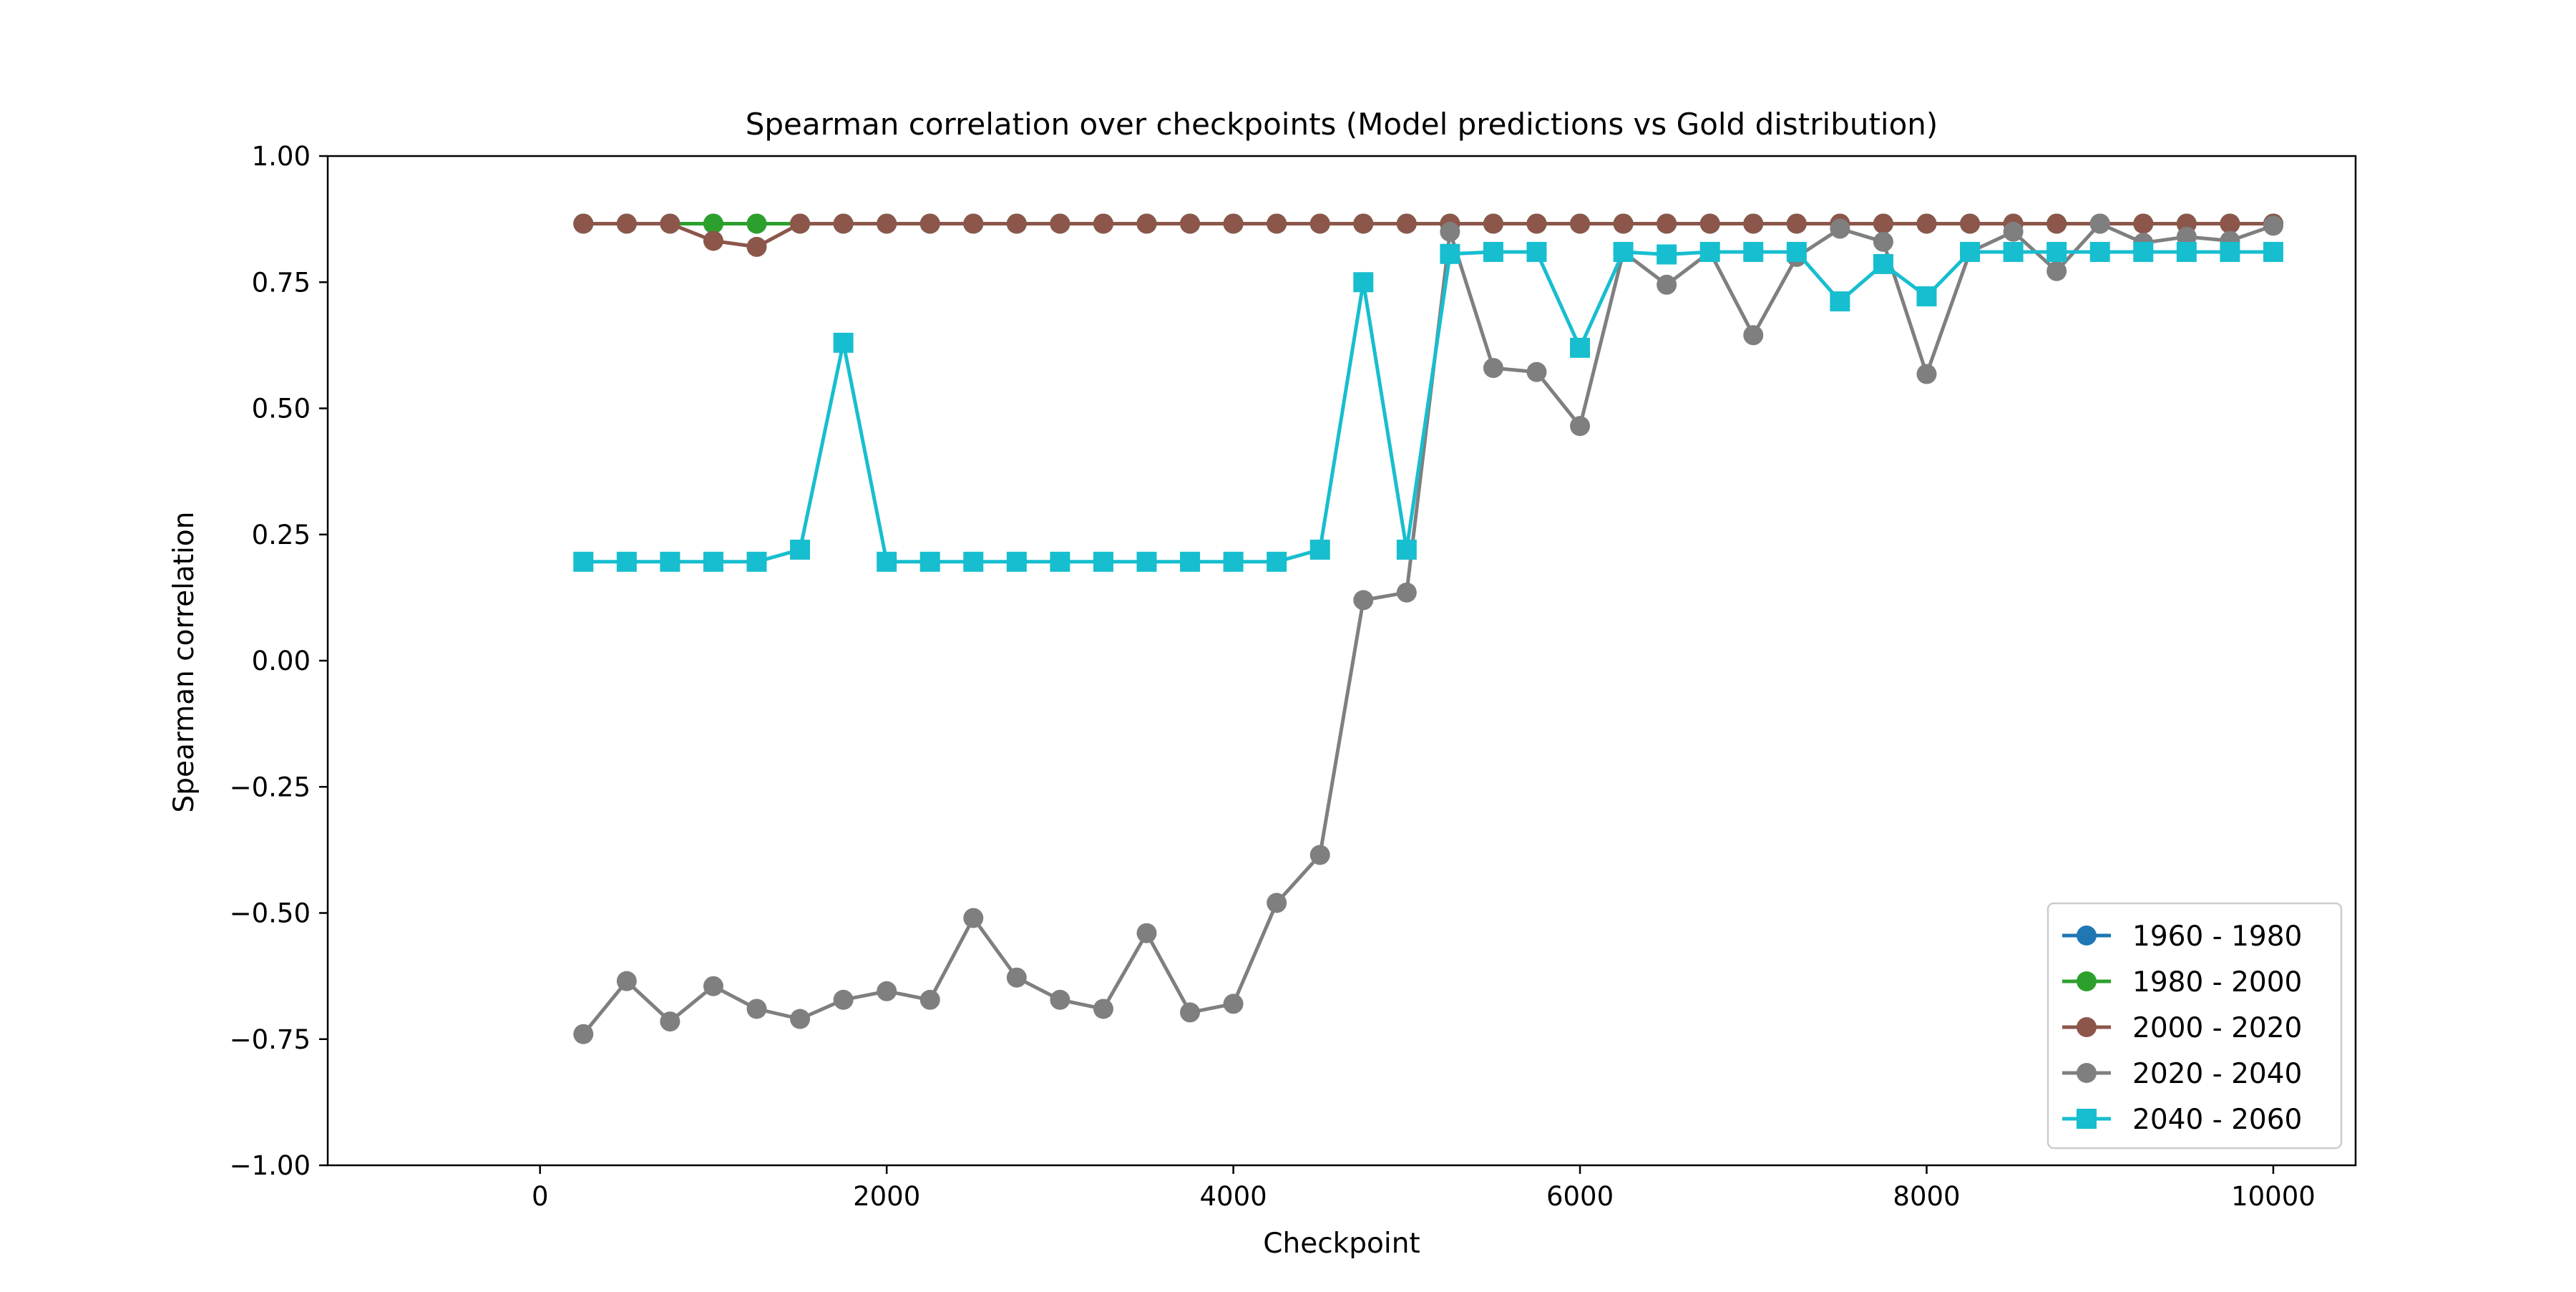 This screenshot has height=1292, width=2576. I want to click on legend-label: 2040 - 2060, so click(2217, 1120).